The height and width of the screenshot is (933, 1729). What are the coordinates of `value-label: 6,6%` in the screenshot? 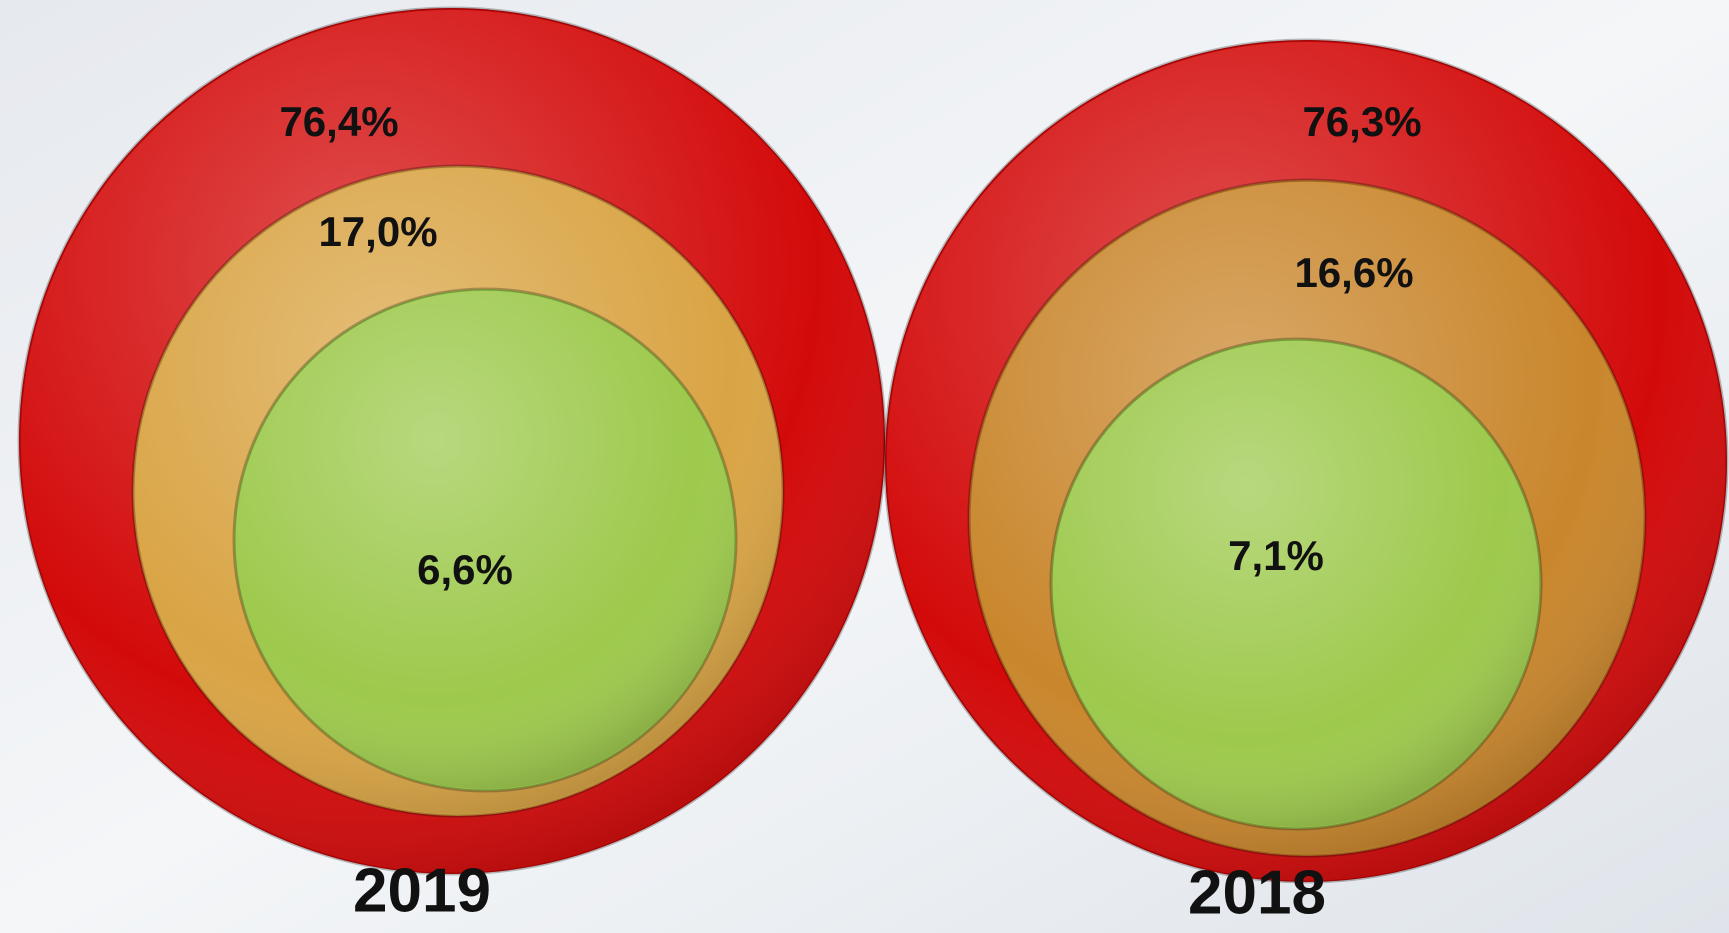 It's located at (465, 569).